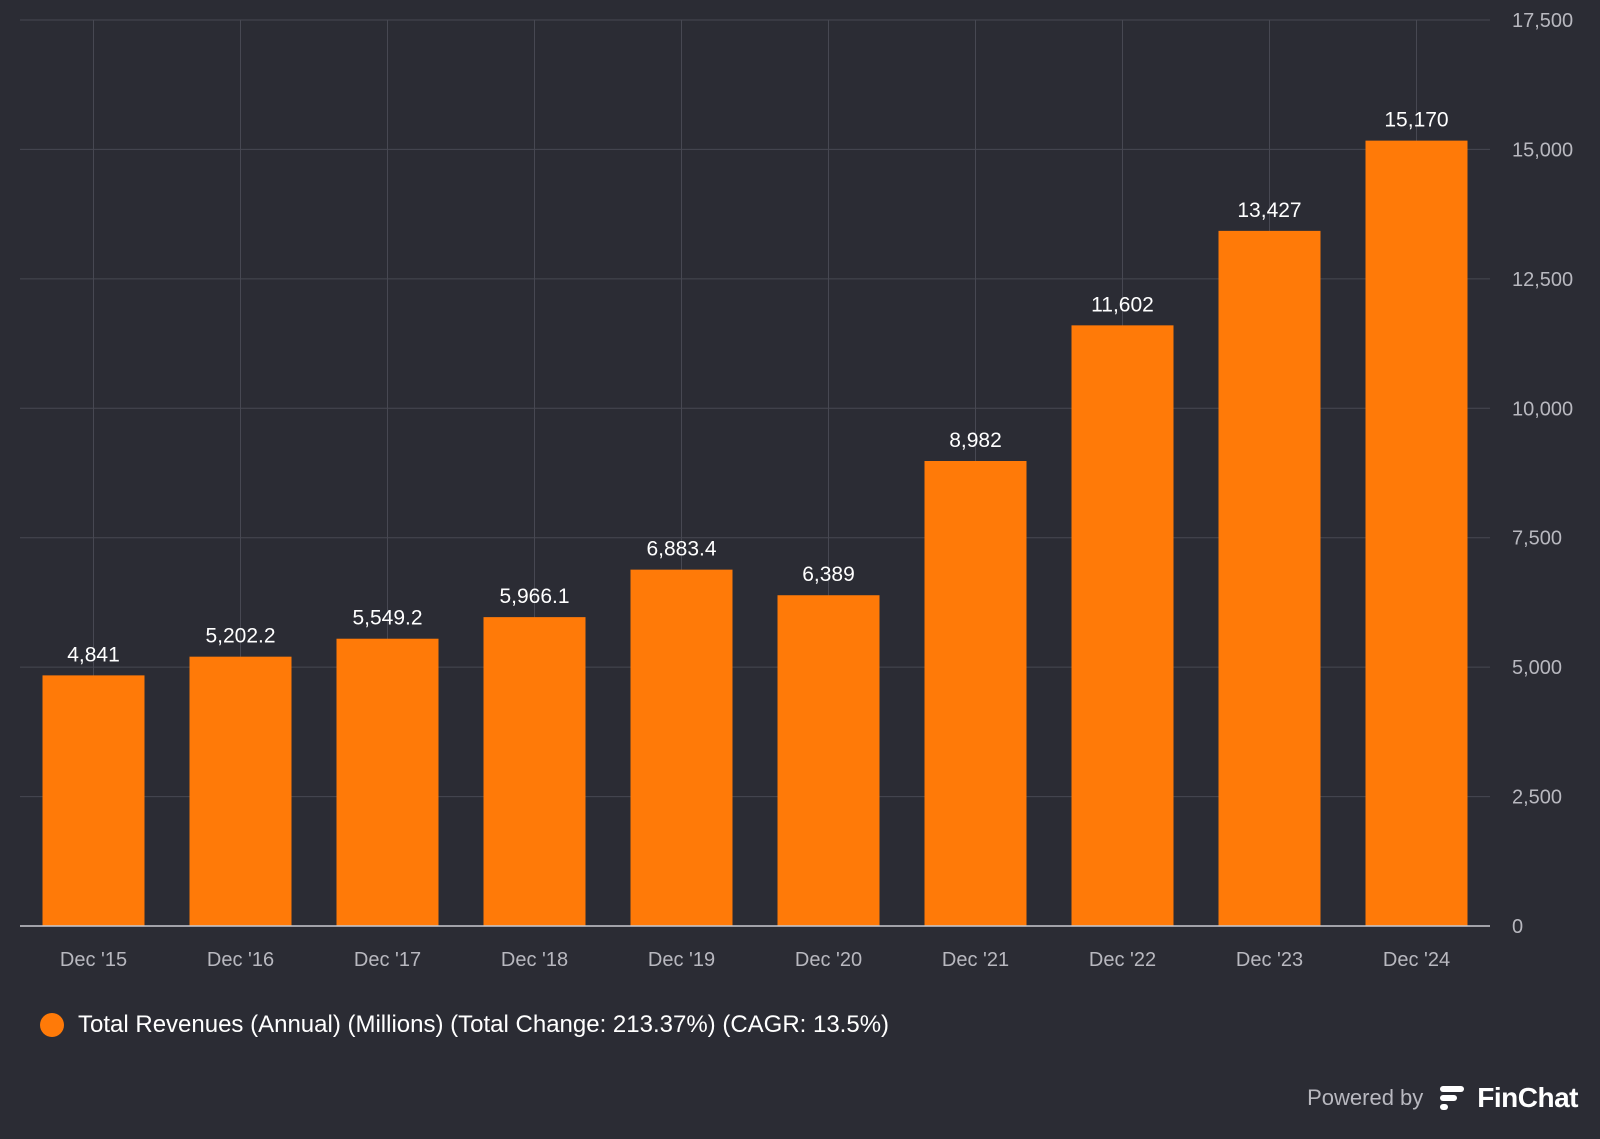 Image resolution: width=1600 pixels, height=1139 pixels. Describe the element at coordinates (1542, 409) in the screenshot. I see `y-tick-label: 10,000` at that location.